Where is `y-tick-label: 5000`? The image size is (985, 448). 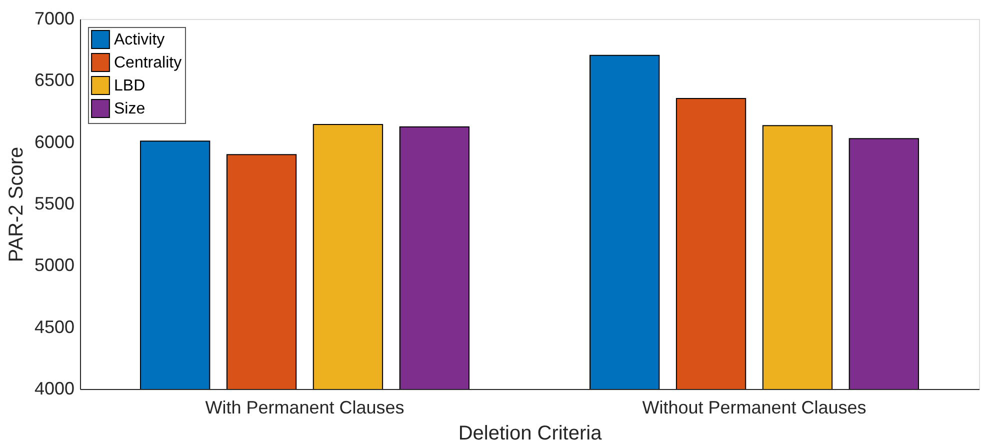
y-tick-label: 5000 is located at coordinates (54, 265).